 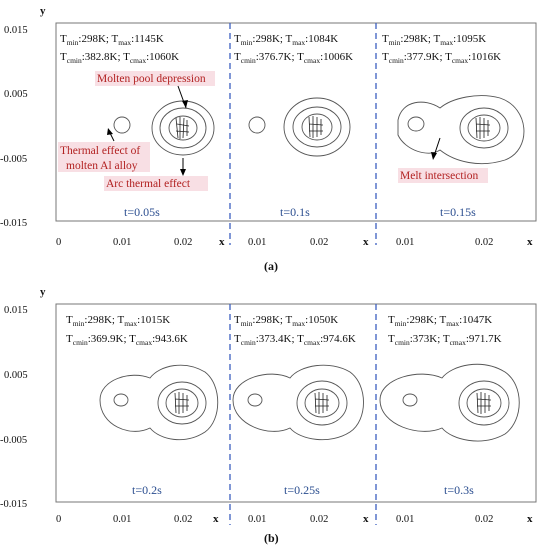 What do you see at coordinates (295, 212) in the screenshot?
I see `time-label: t=0.1s` at bounding box center [295, 212].